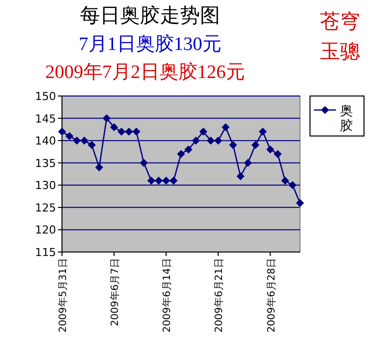 Image resolution: width=368 pixels, height=364 pixels. What do you see at coordinates (45, 119) in the screenshot?
I see `y-tick-label: 145` at bounding box center [45, 119].